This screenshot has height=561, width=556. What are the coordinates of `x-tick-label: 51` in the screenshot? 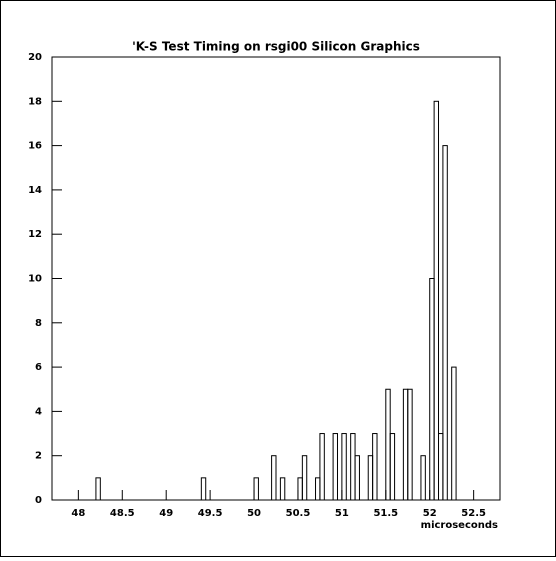 It's located at (342, 513).